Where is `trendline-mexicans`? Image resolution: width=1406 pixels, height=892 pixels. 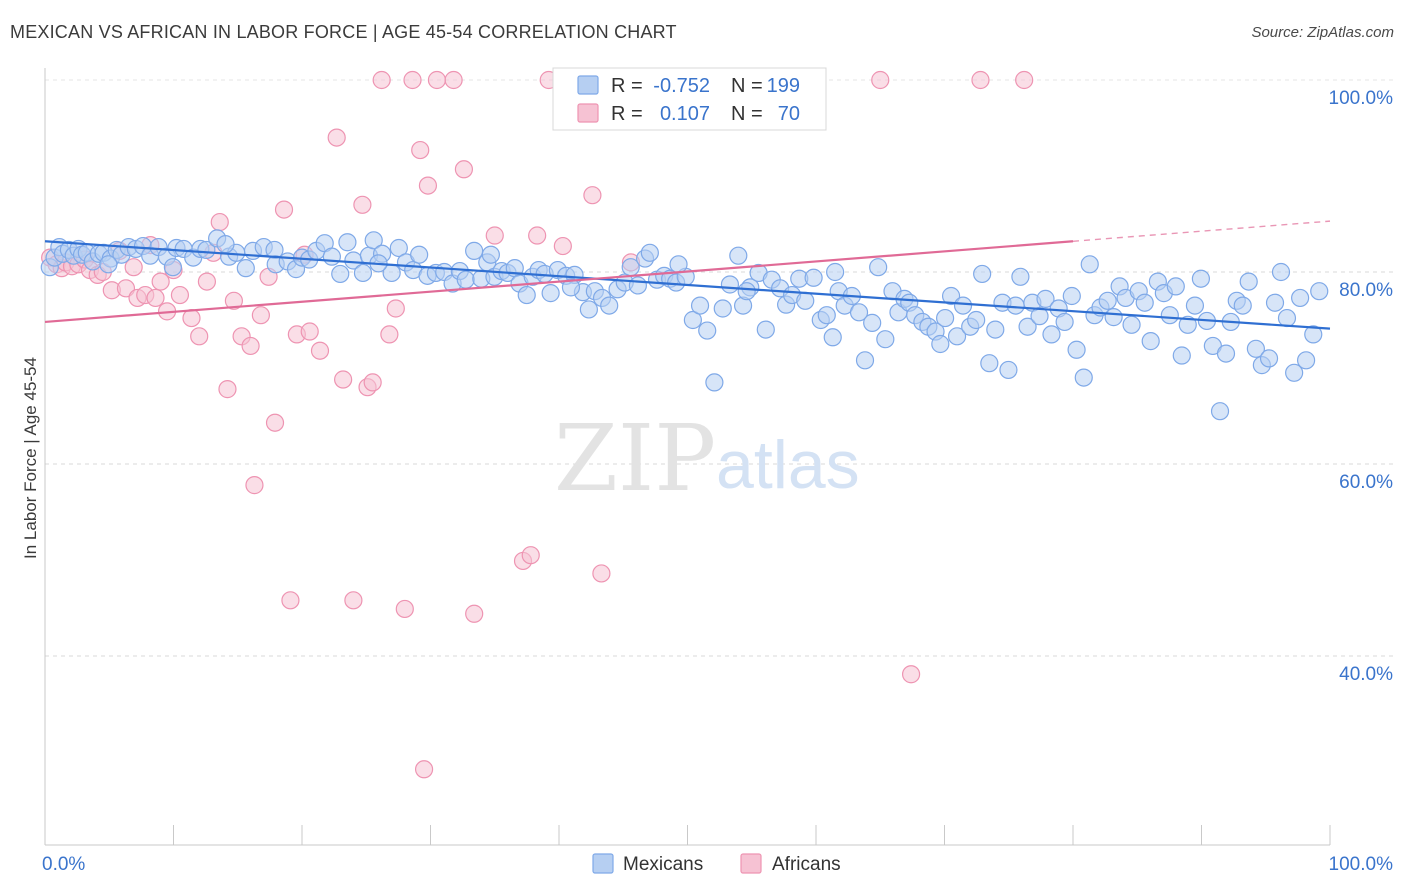 trendline-mexicans is located at coordinates (687, 285).